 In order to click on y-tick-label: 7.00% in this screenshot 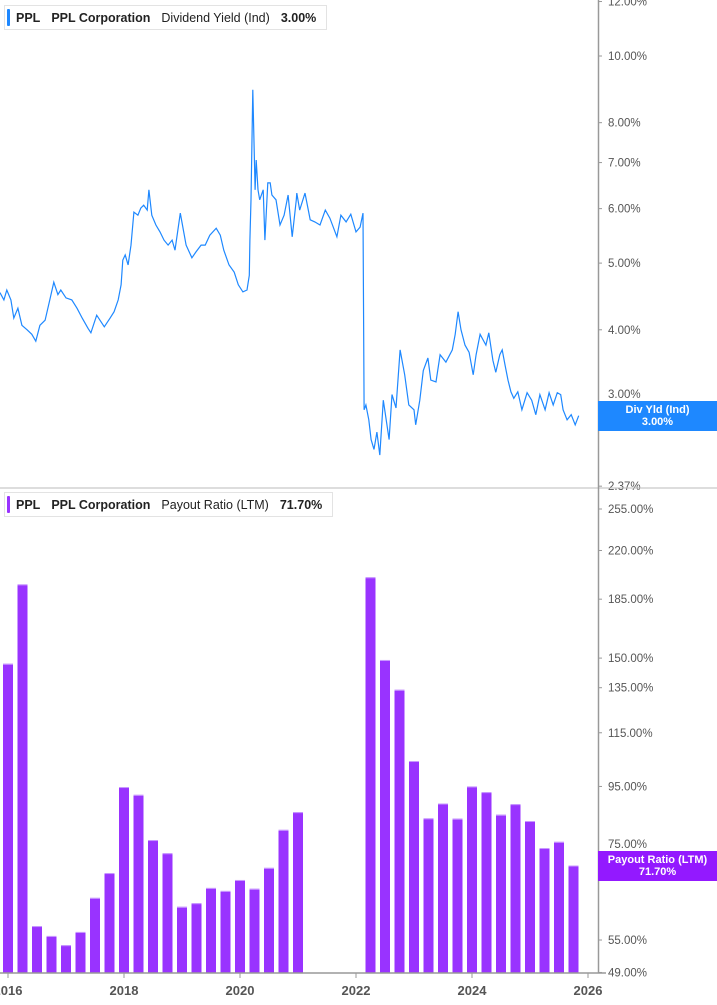, I will do `click(624, 164)`.